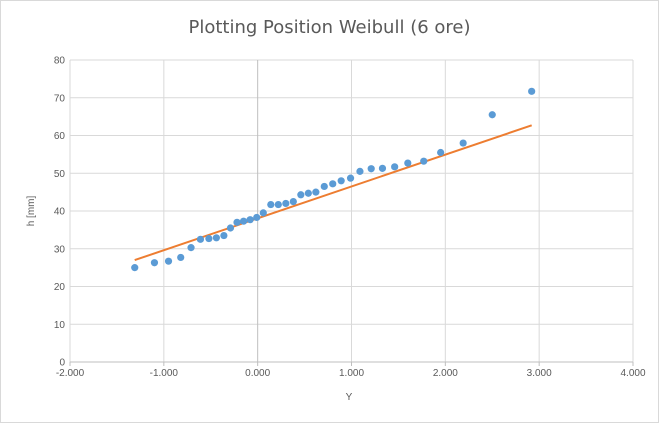  I want to click on chart-title: Plotting Position Weibull (6 ore), so click(329, 27).